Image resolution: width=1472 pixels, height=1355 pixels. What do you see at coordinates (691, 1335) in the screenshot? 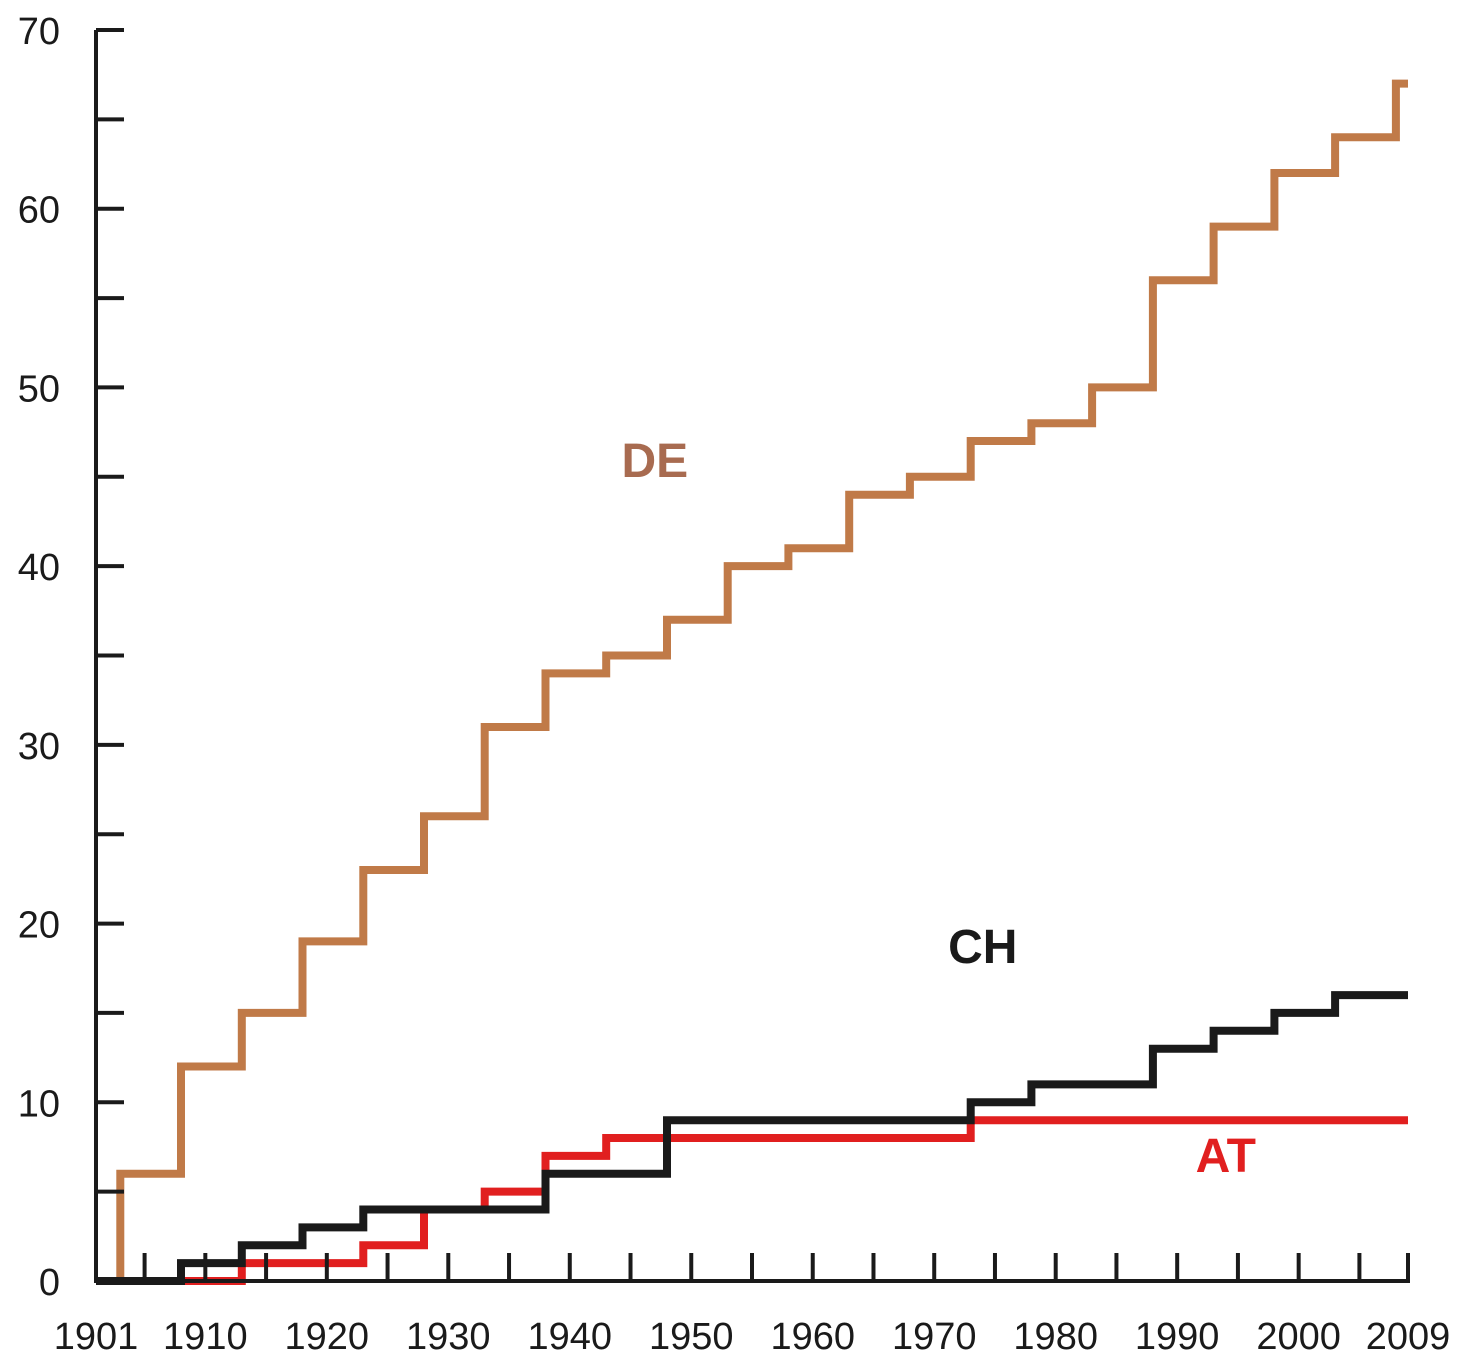
I see `x-tick-label: 1950` at bounding box center [691, 1335].